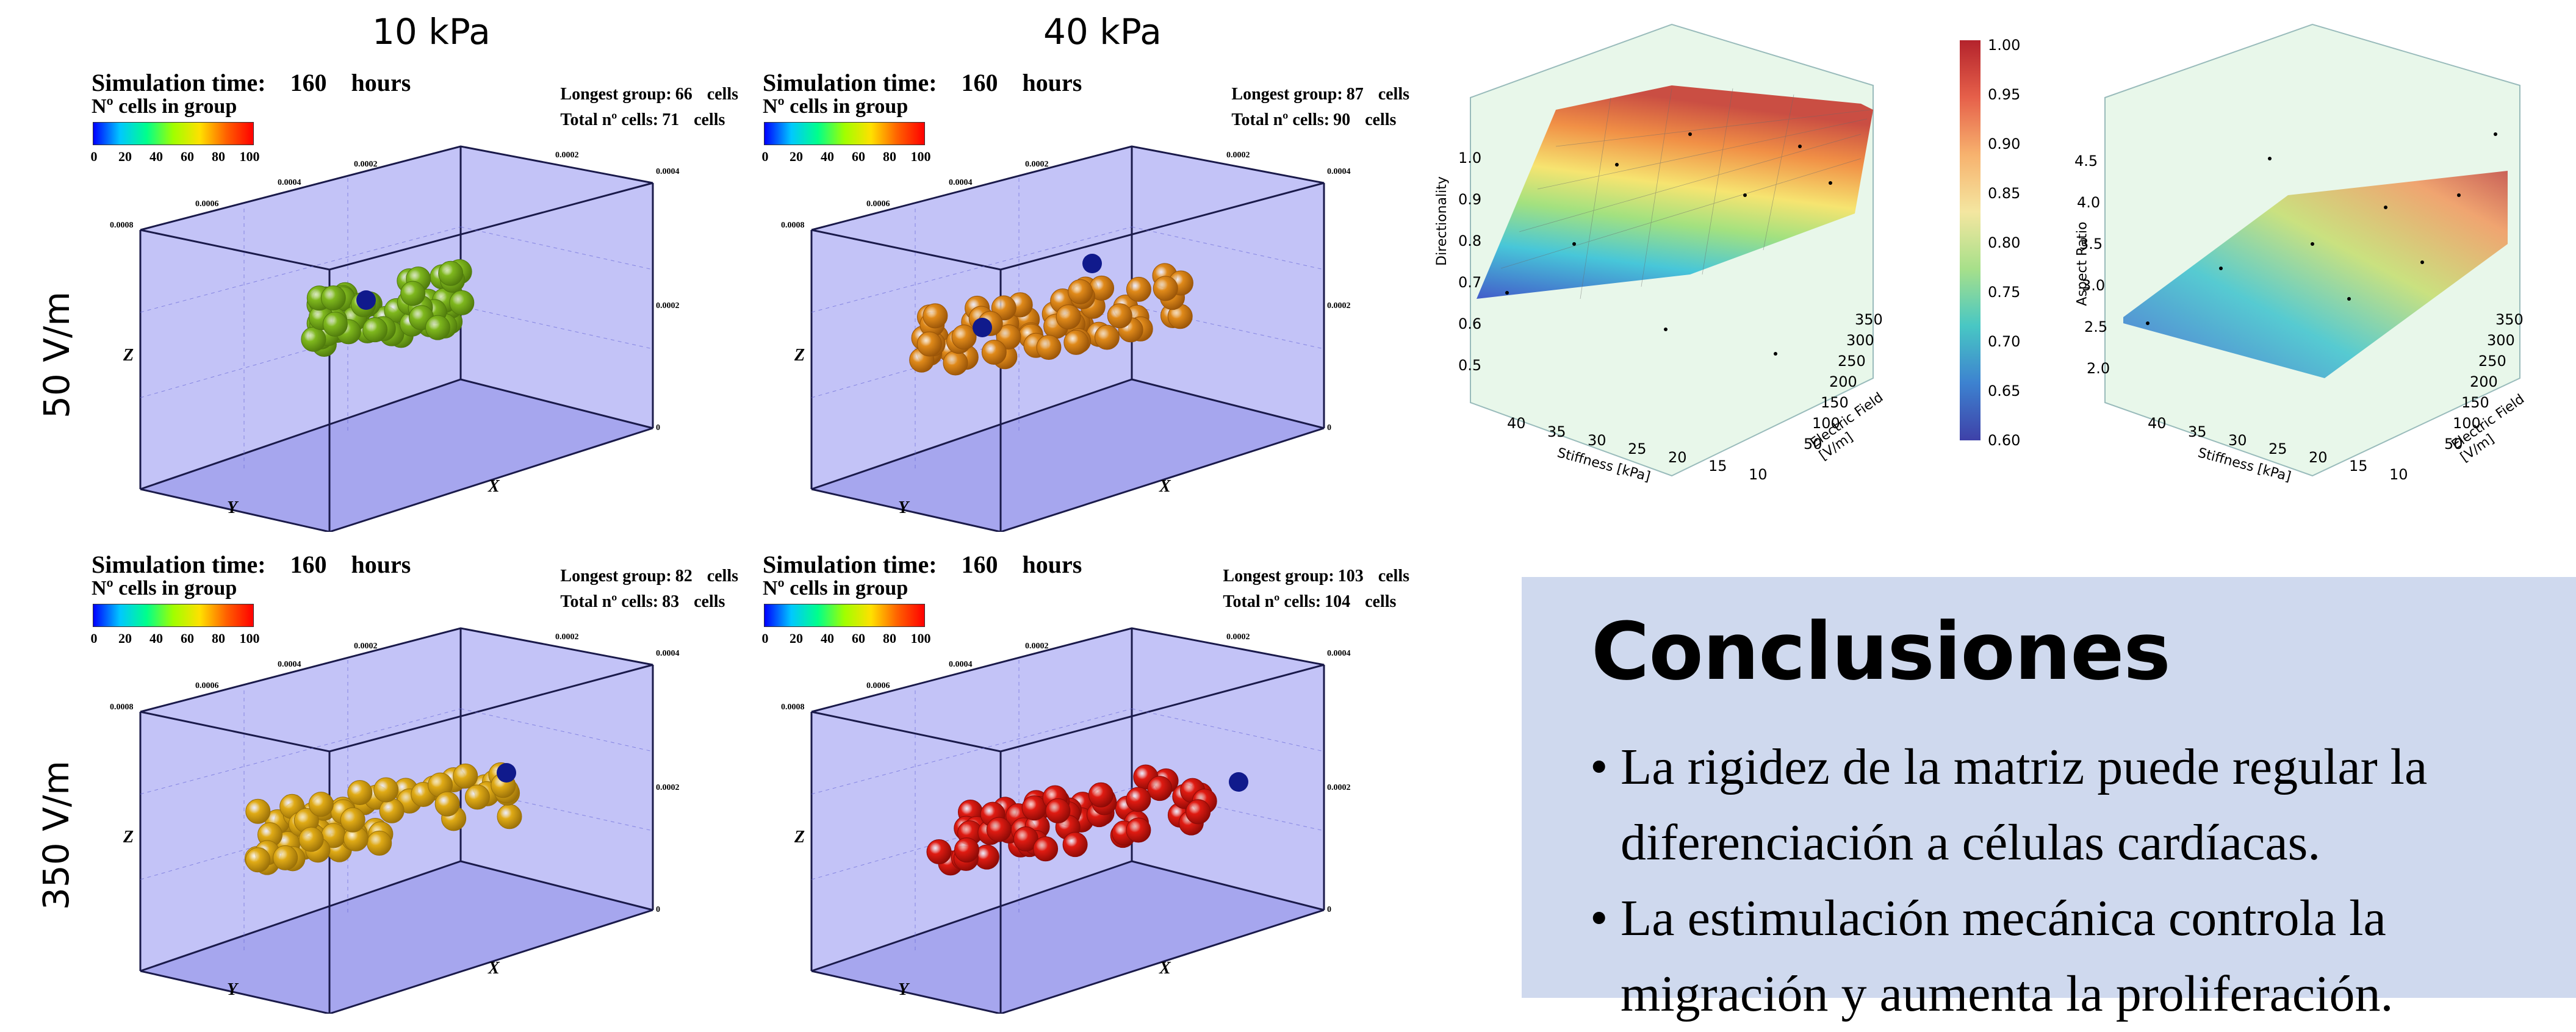 The height and width of the screenshot is (1032, 2576). What do you see at coordinates (2453, 444) in the screenshot?
I see `axis-tick-label: 50` at bounding box center [2453, 444].